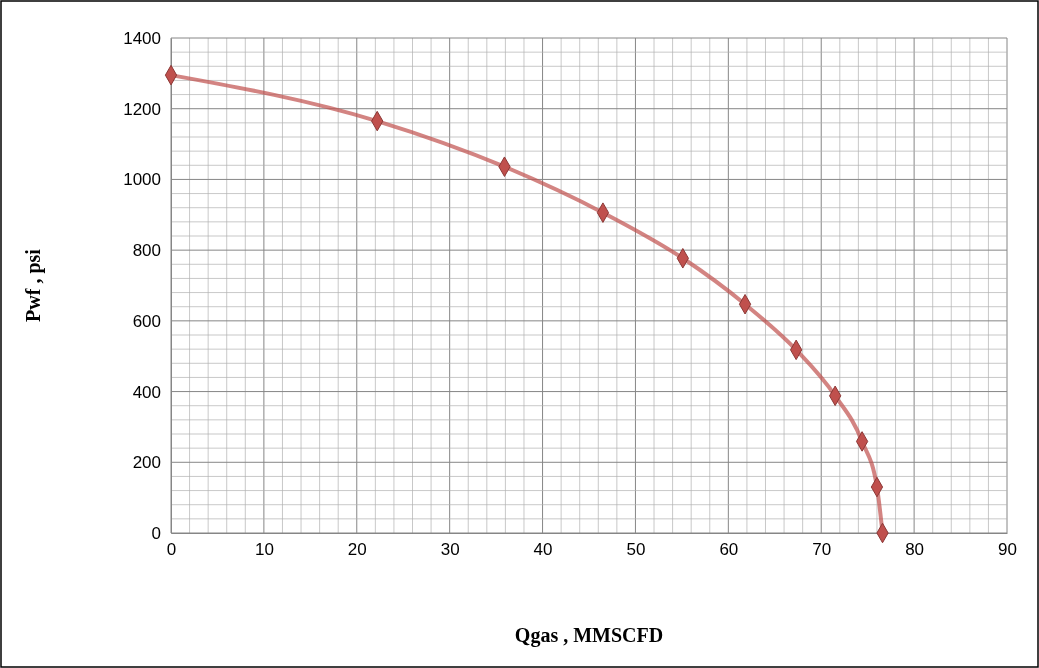 Image resolution: width=1039 pixels, height=668 pixels. Describe the element at coordinates (357, 550) in the screenshot. I see `x-tick-label: 20` at that location.